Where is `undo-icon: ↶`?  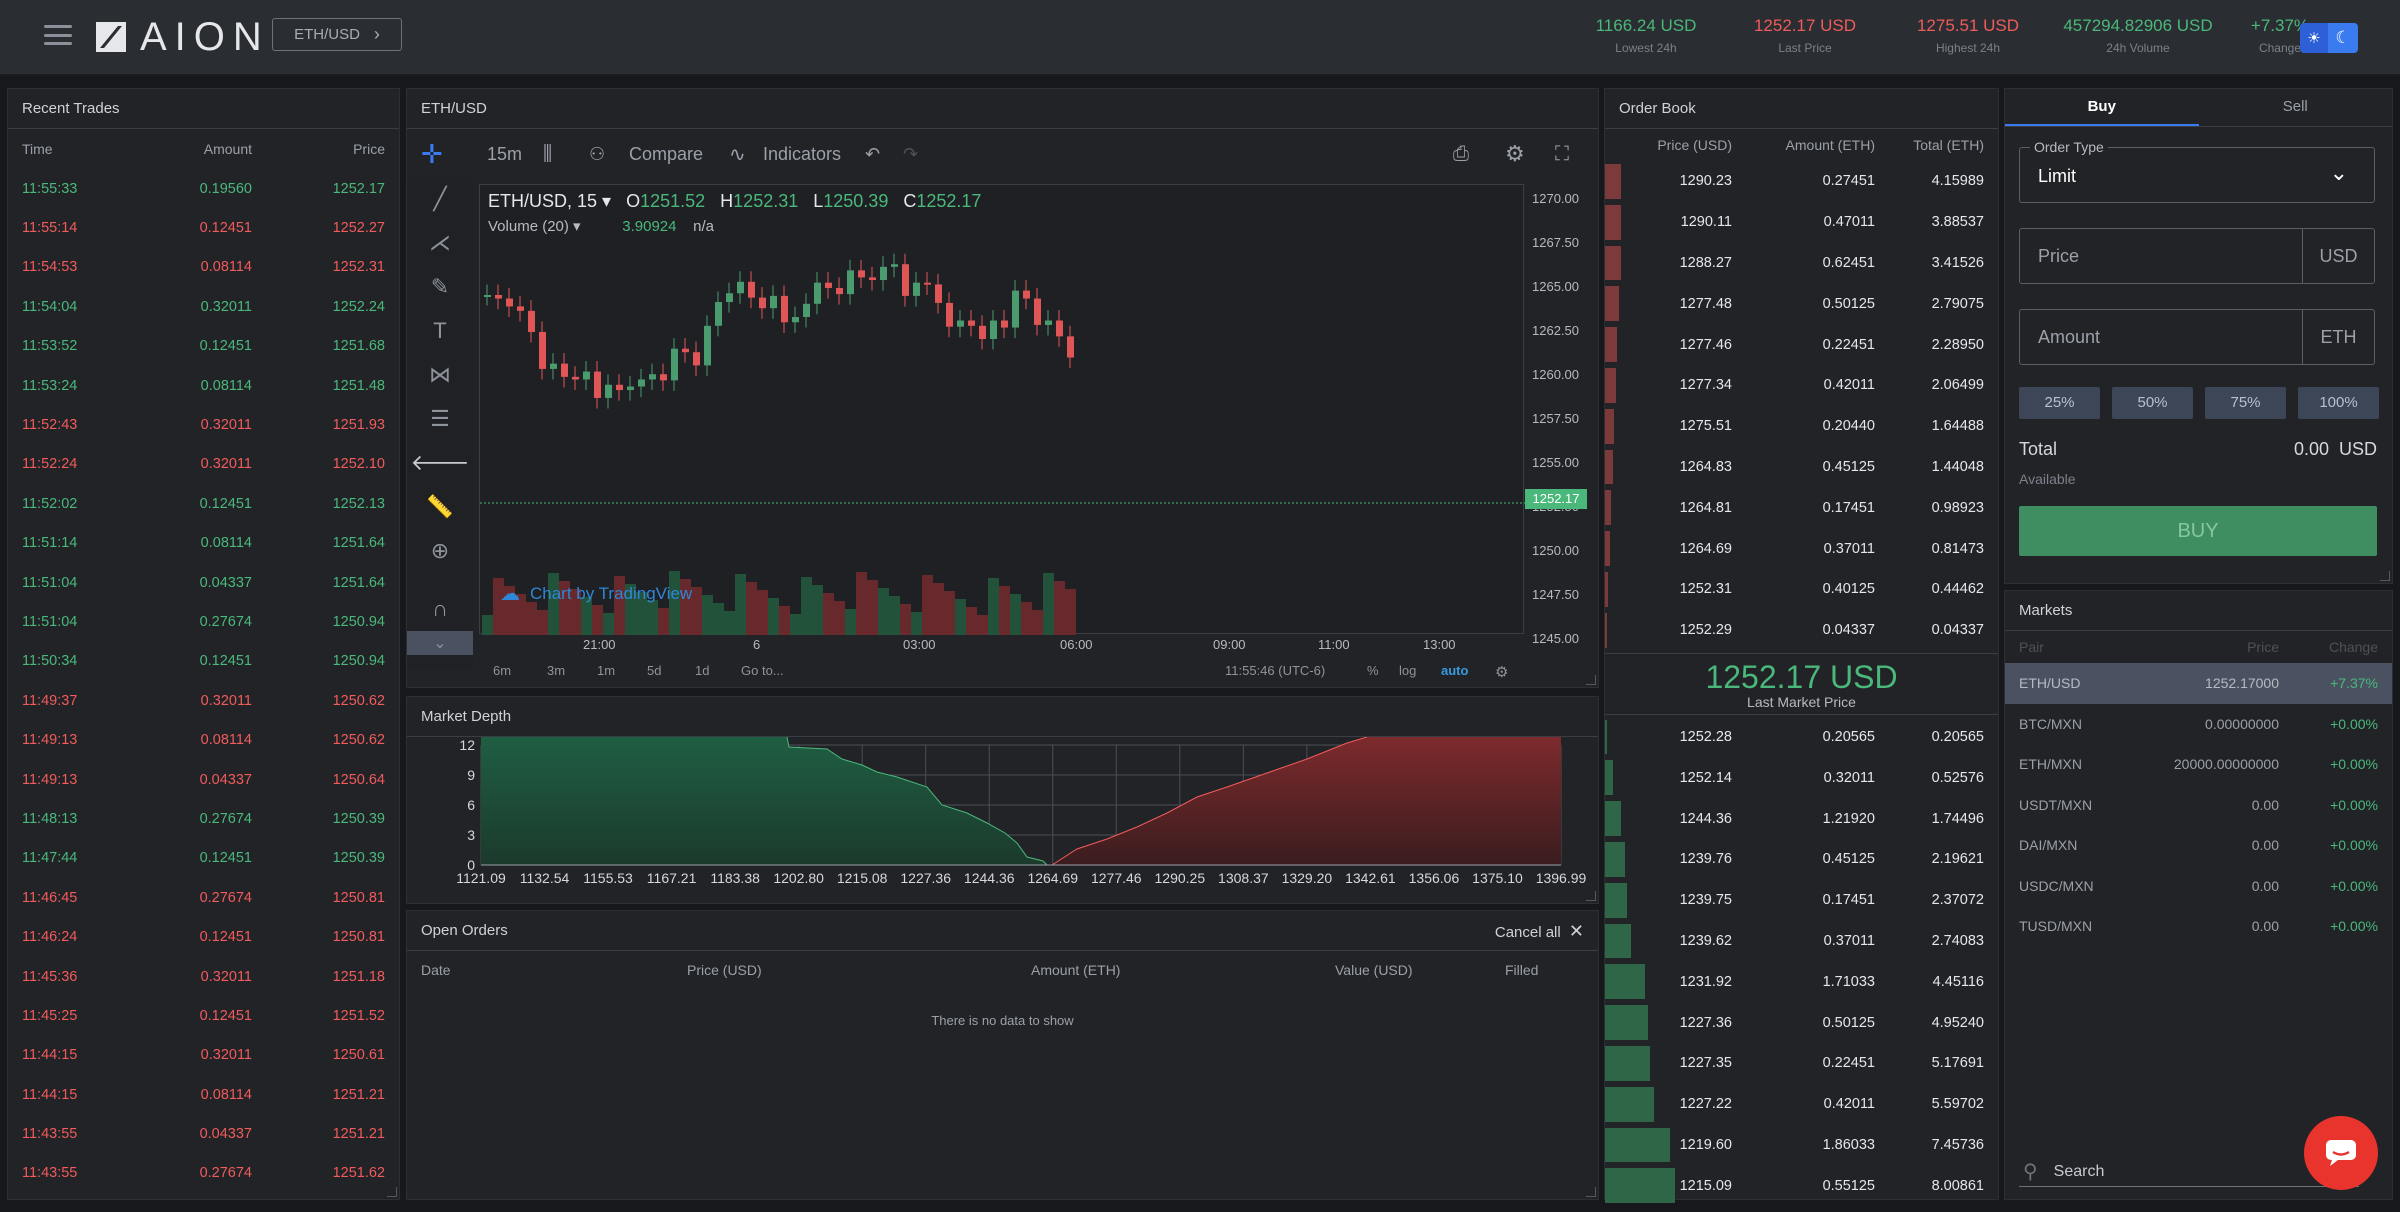
undo-icon: ↶ is located at coordinates (873, 153).